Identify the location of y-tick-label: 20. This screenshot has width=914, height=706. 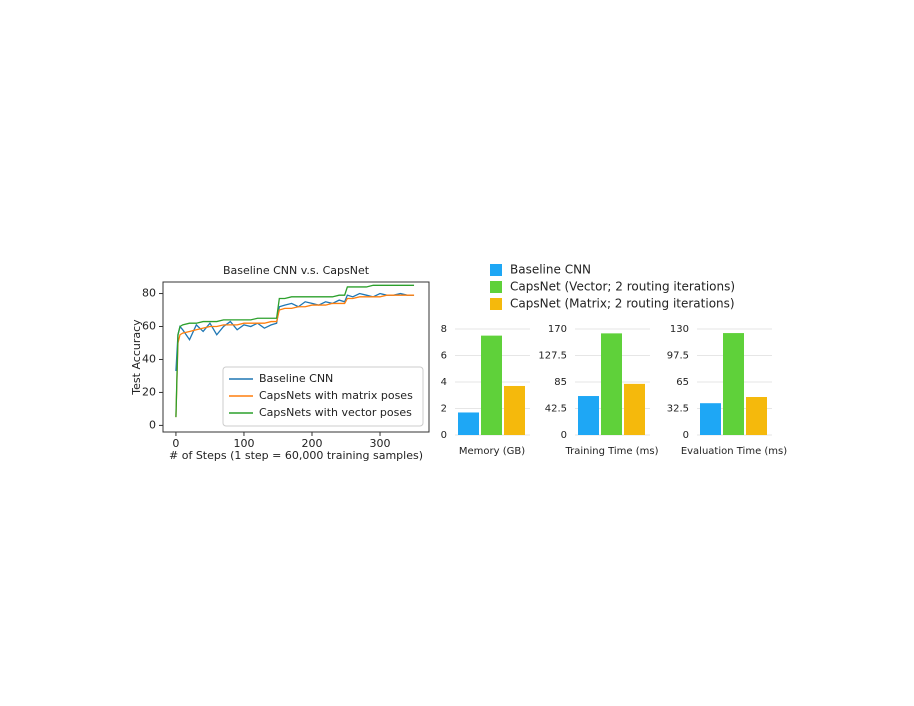
(149, 391).